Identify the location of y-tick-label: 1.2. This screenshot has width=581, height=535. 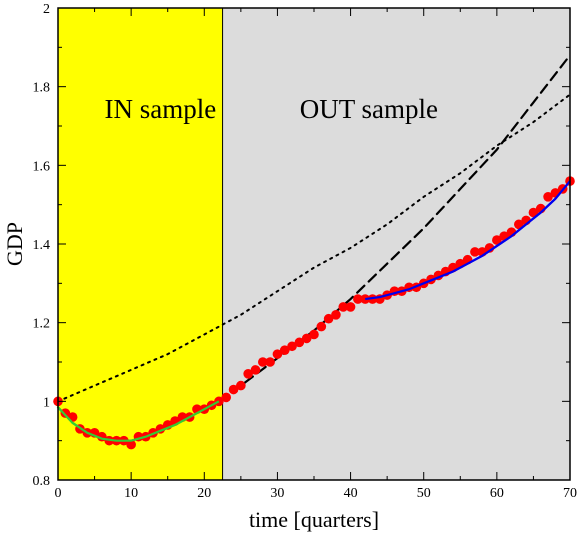
(42, 324).